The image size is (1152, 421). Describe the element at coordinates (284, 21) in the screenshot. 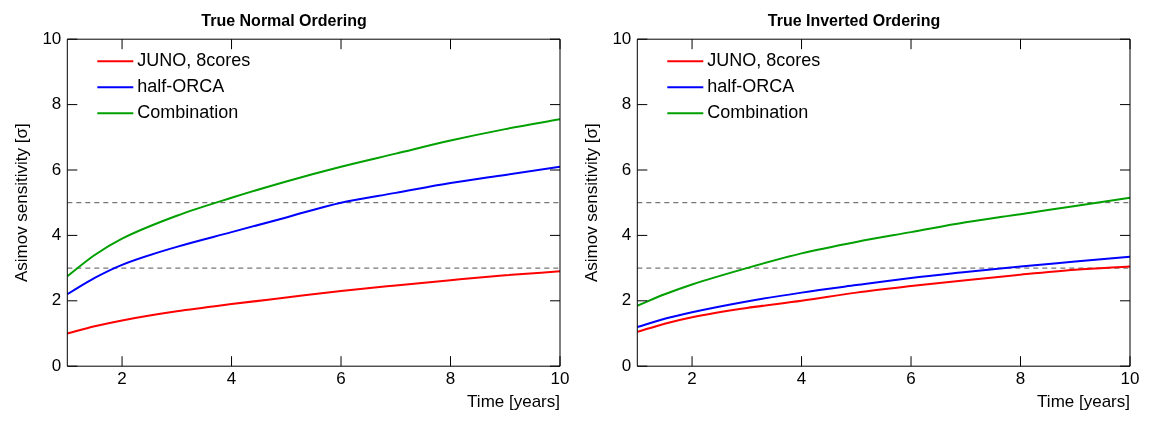

I see `chart-title: True Normal Ordering` at that location.